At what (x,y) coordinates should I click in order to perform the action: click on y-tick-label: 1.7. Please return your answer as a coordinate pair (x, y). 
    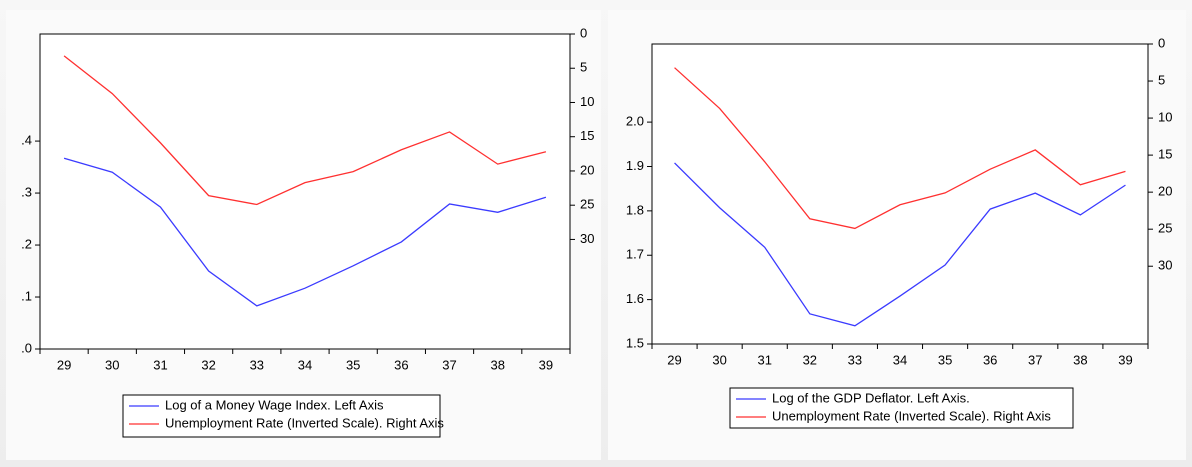
    Looking at the image, I should click on (635, 254).